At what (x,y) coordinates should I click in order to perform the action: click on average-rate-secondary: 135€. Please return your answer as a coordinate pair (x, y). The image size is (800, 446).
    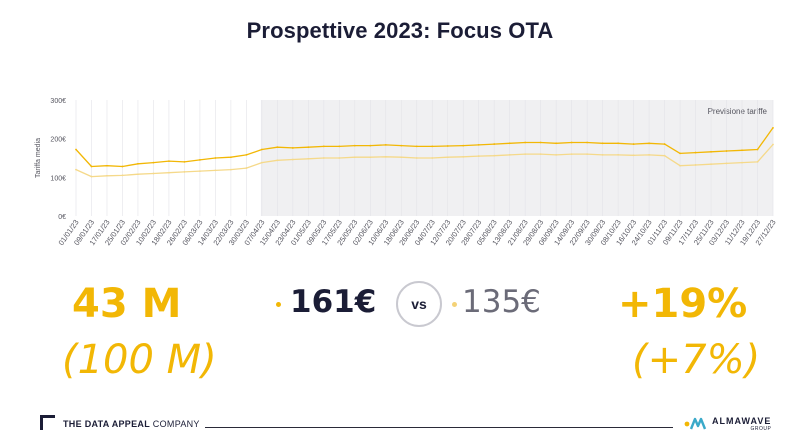
    Looking at the image, I should click on (501, 302).